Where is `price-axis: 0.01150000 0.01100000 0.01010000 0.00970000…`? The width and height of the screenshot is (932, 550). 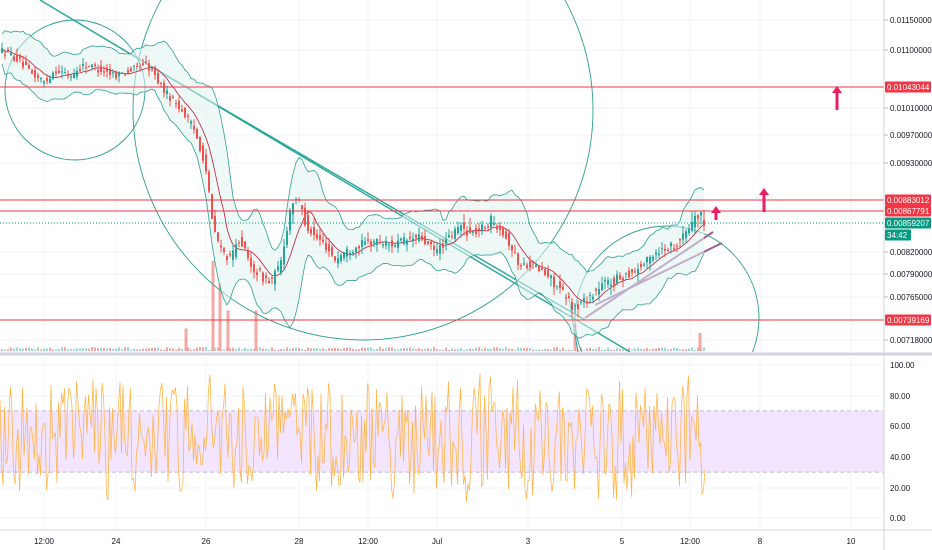
price-axis: 0.01150000 0.01100000 0.01010000 0.00970000… is located at coordinates (908, 180).